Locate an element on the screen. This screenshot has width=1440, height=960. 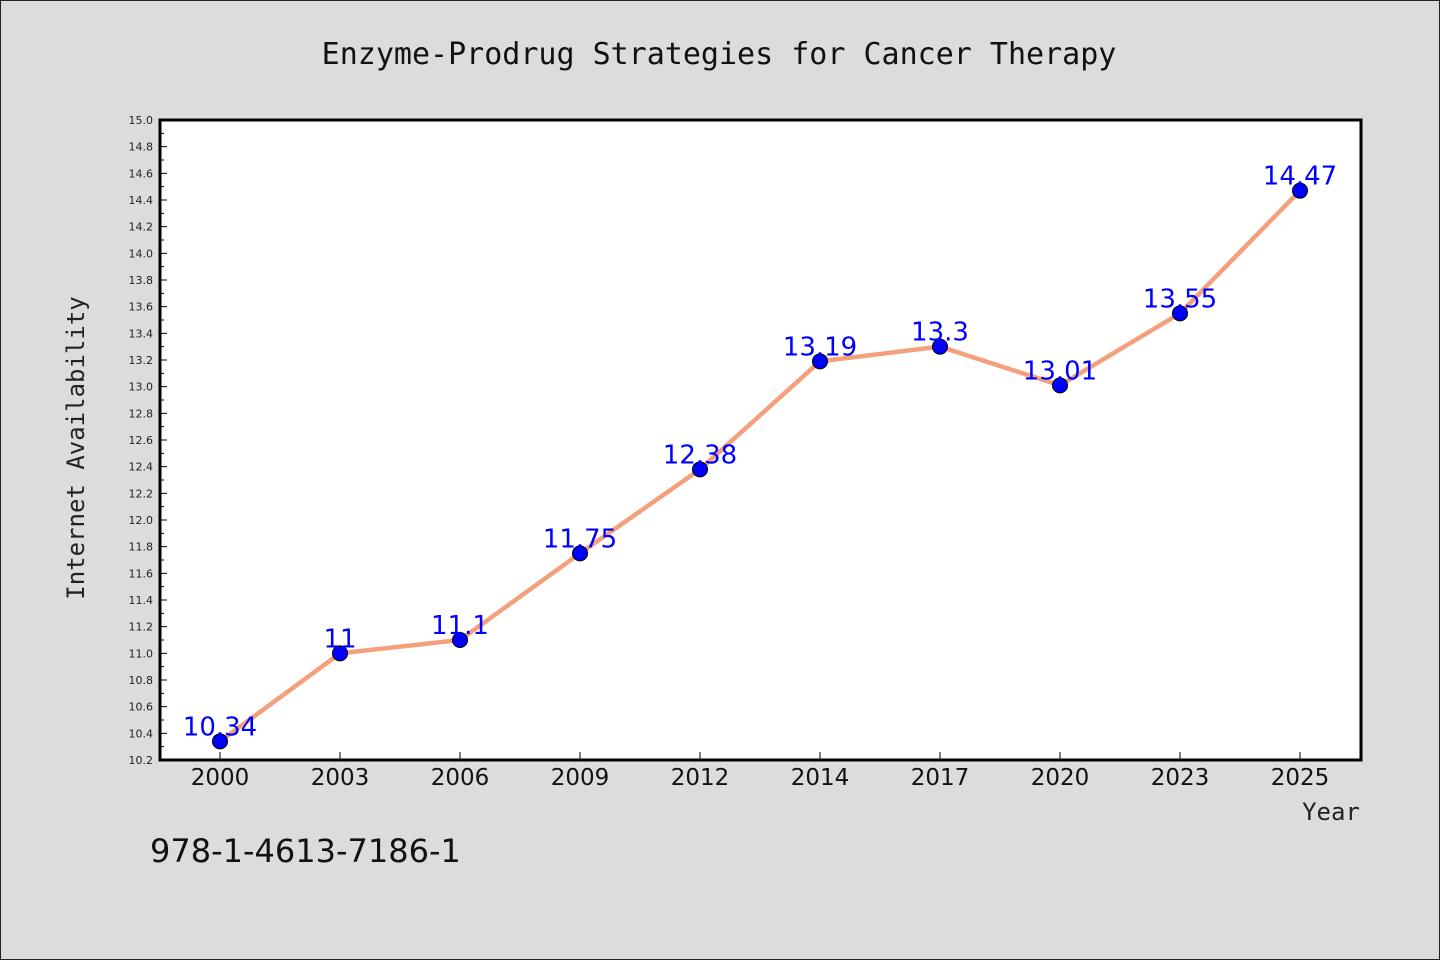
x-tick-label: 2000 is located at coordinates (220, 778).